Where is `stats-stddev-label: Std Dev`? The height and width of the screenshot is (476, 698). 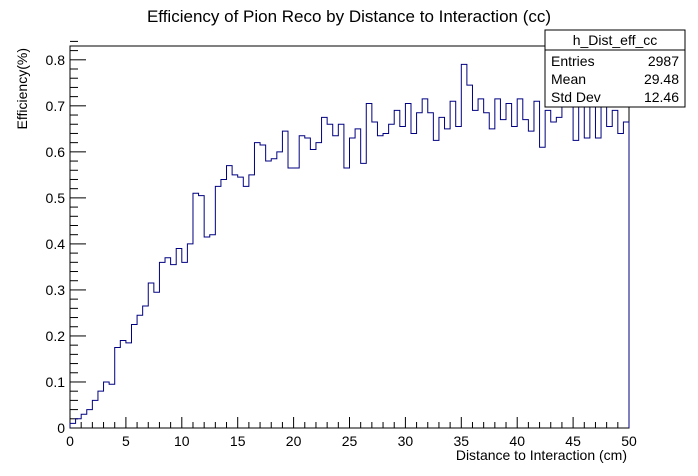 stats-stddev-label: Std Dev is located at coordinates (576, 97).